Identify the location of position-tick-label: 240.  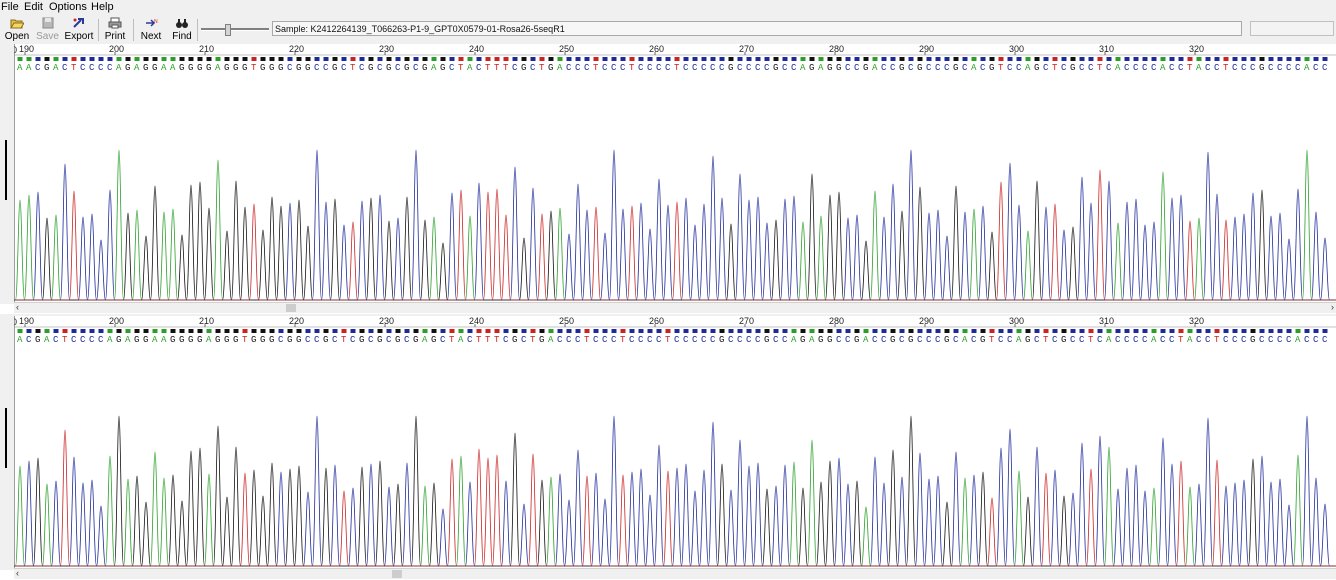
(476, 321).